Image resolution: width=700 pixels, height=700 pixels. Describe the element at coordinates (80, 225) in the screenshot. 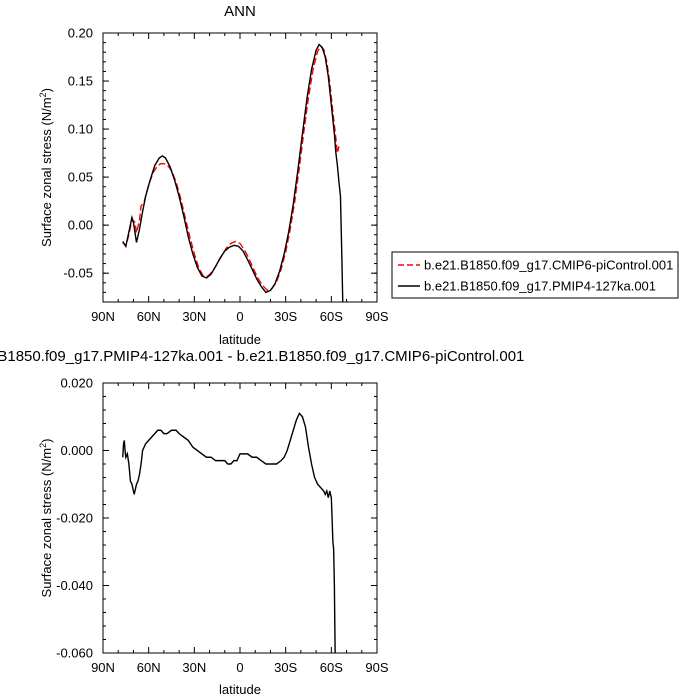

I see `y-tick-label: 0.00` at that location.